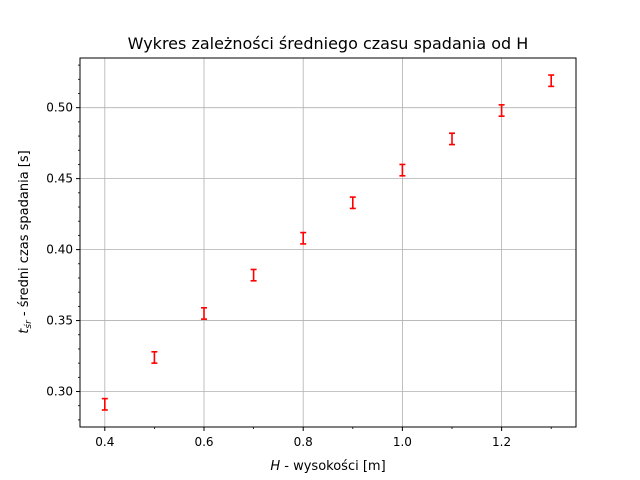  I want to click on y-tick-label: 0.35, so click(59, 321).